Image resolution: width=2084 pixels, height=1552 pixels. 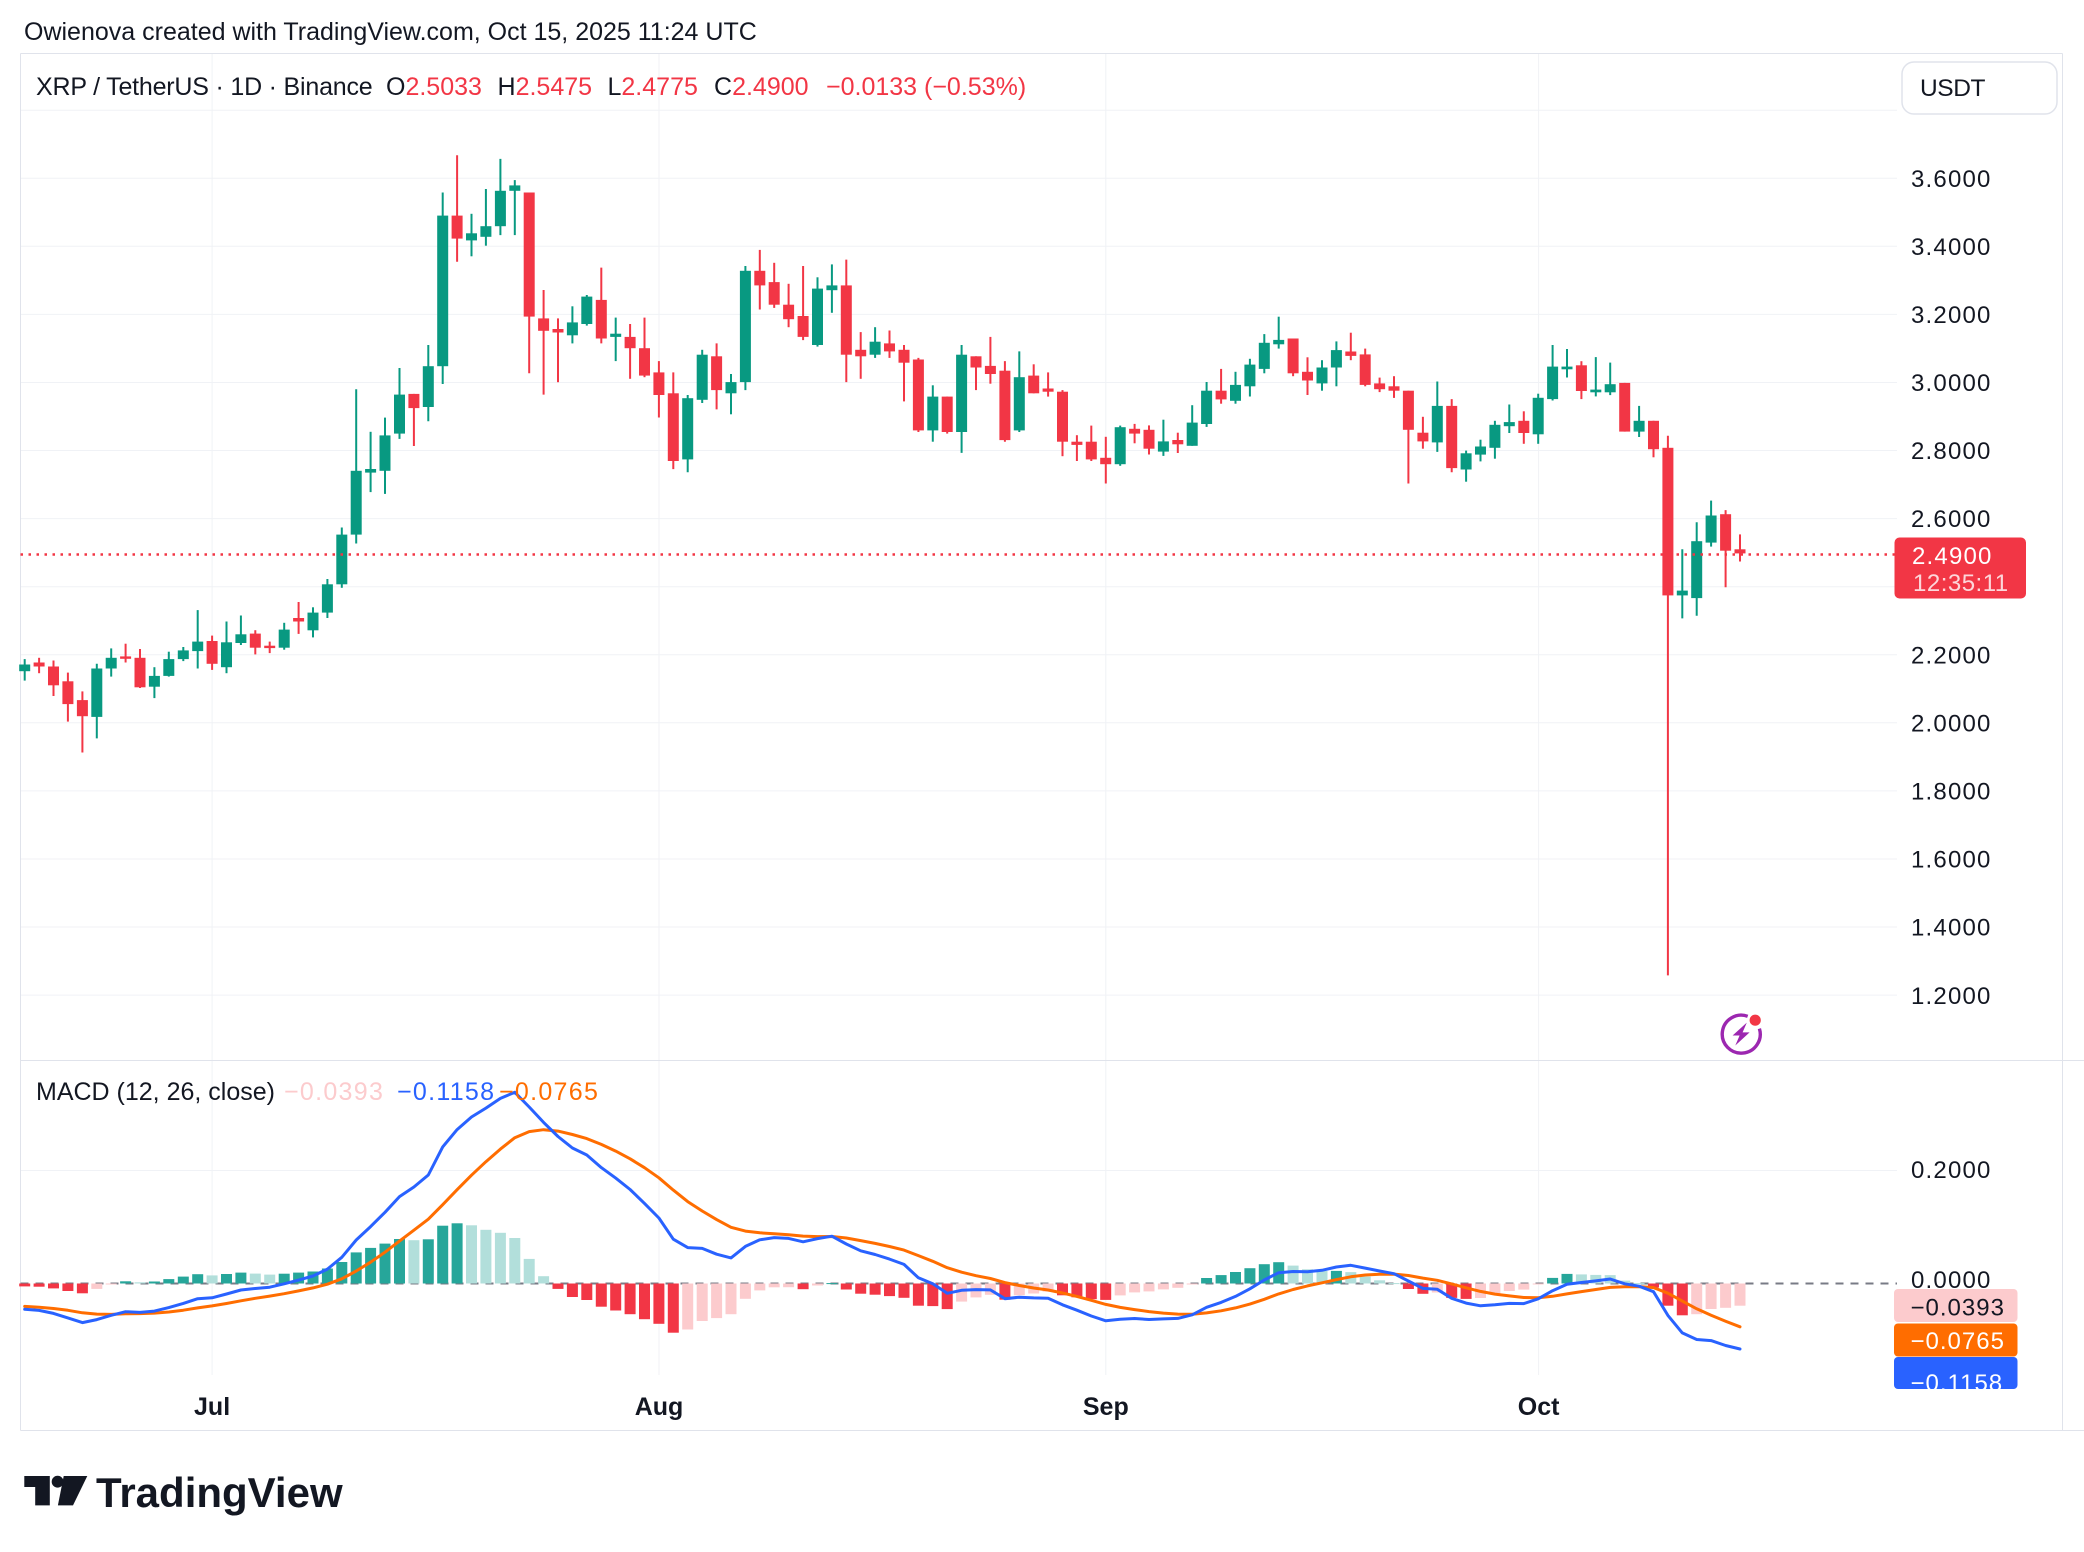 I want to click on svg-text: Aug, so click(x=659, y=1407).